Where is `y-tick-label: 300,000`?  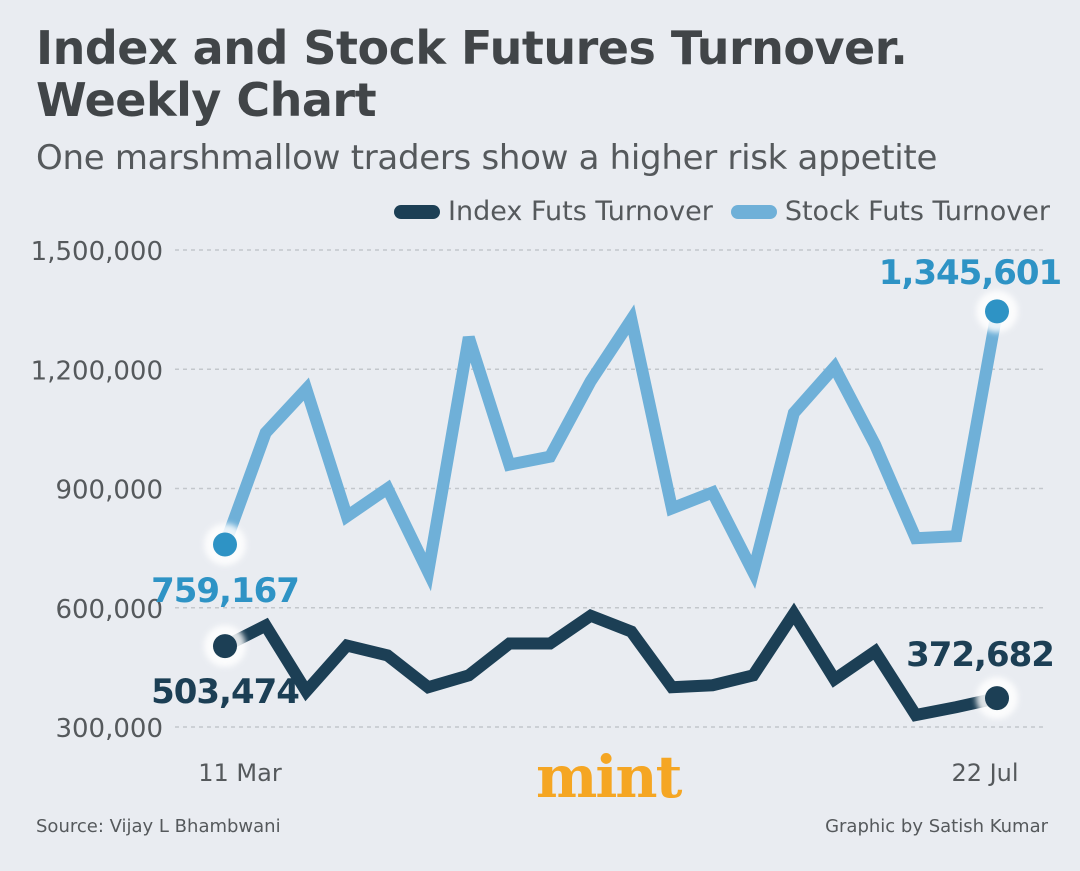
y-tick-label: 300,000 is located at coordinates (109, 729).